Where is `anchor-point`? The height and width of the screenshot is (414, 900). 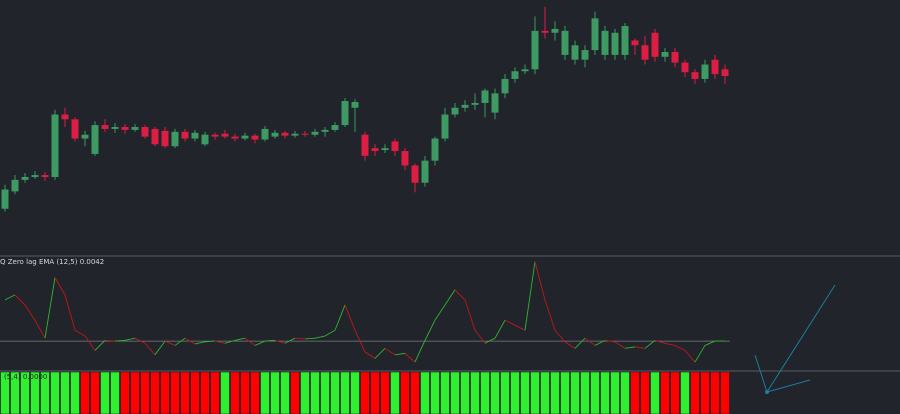
anchor-point is located at coordinates (767, 392).